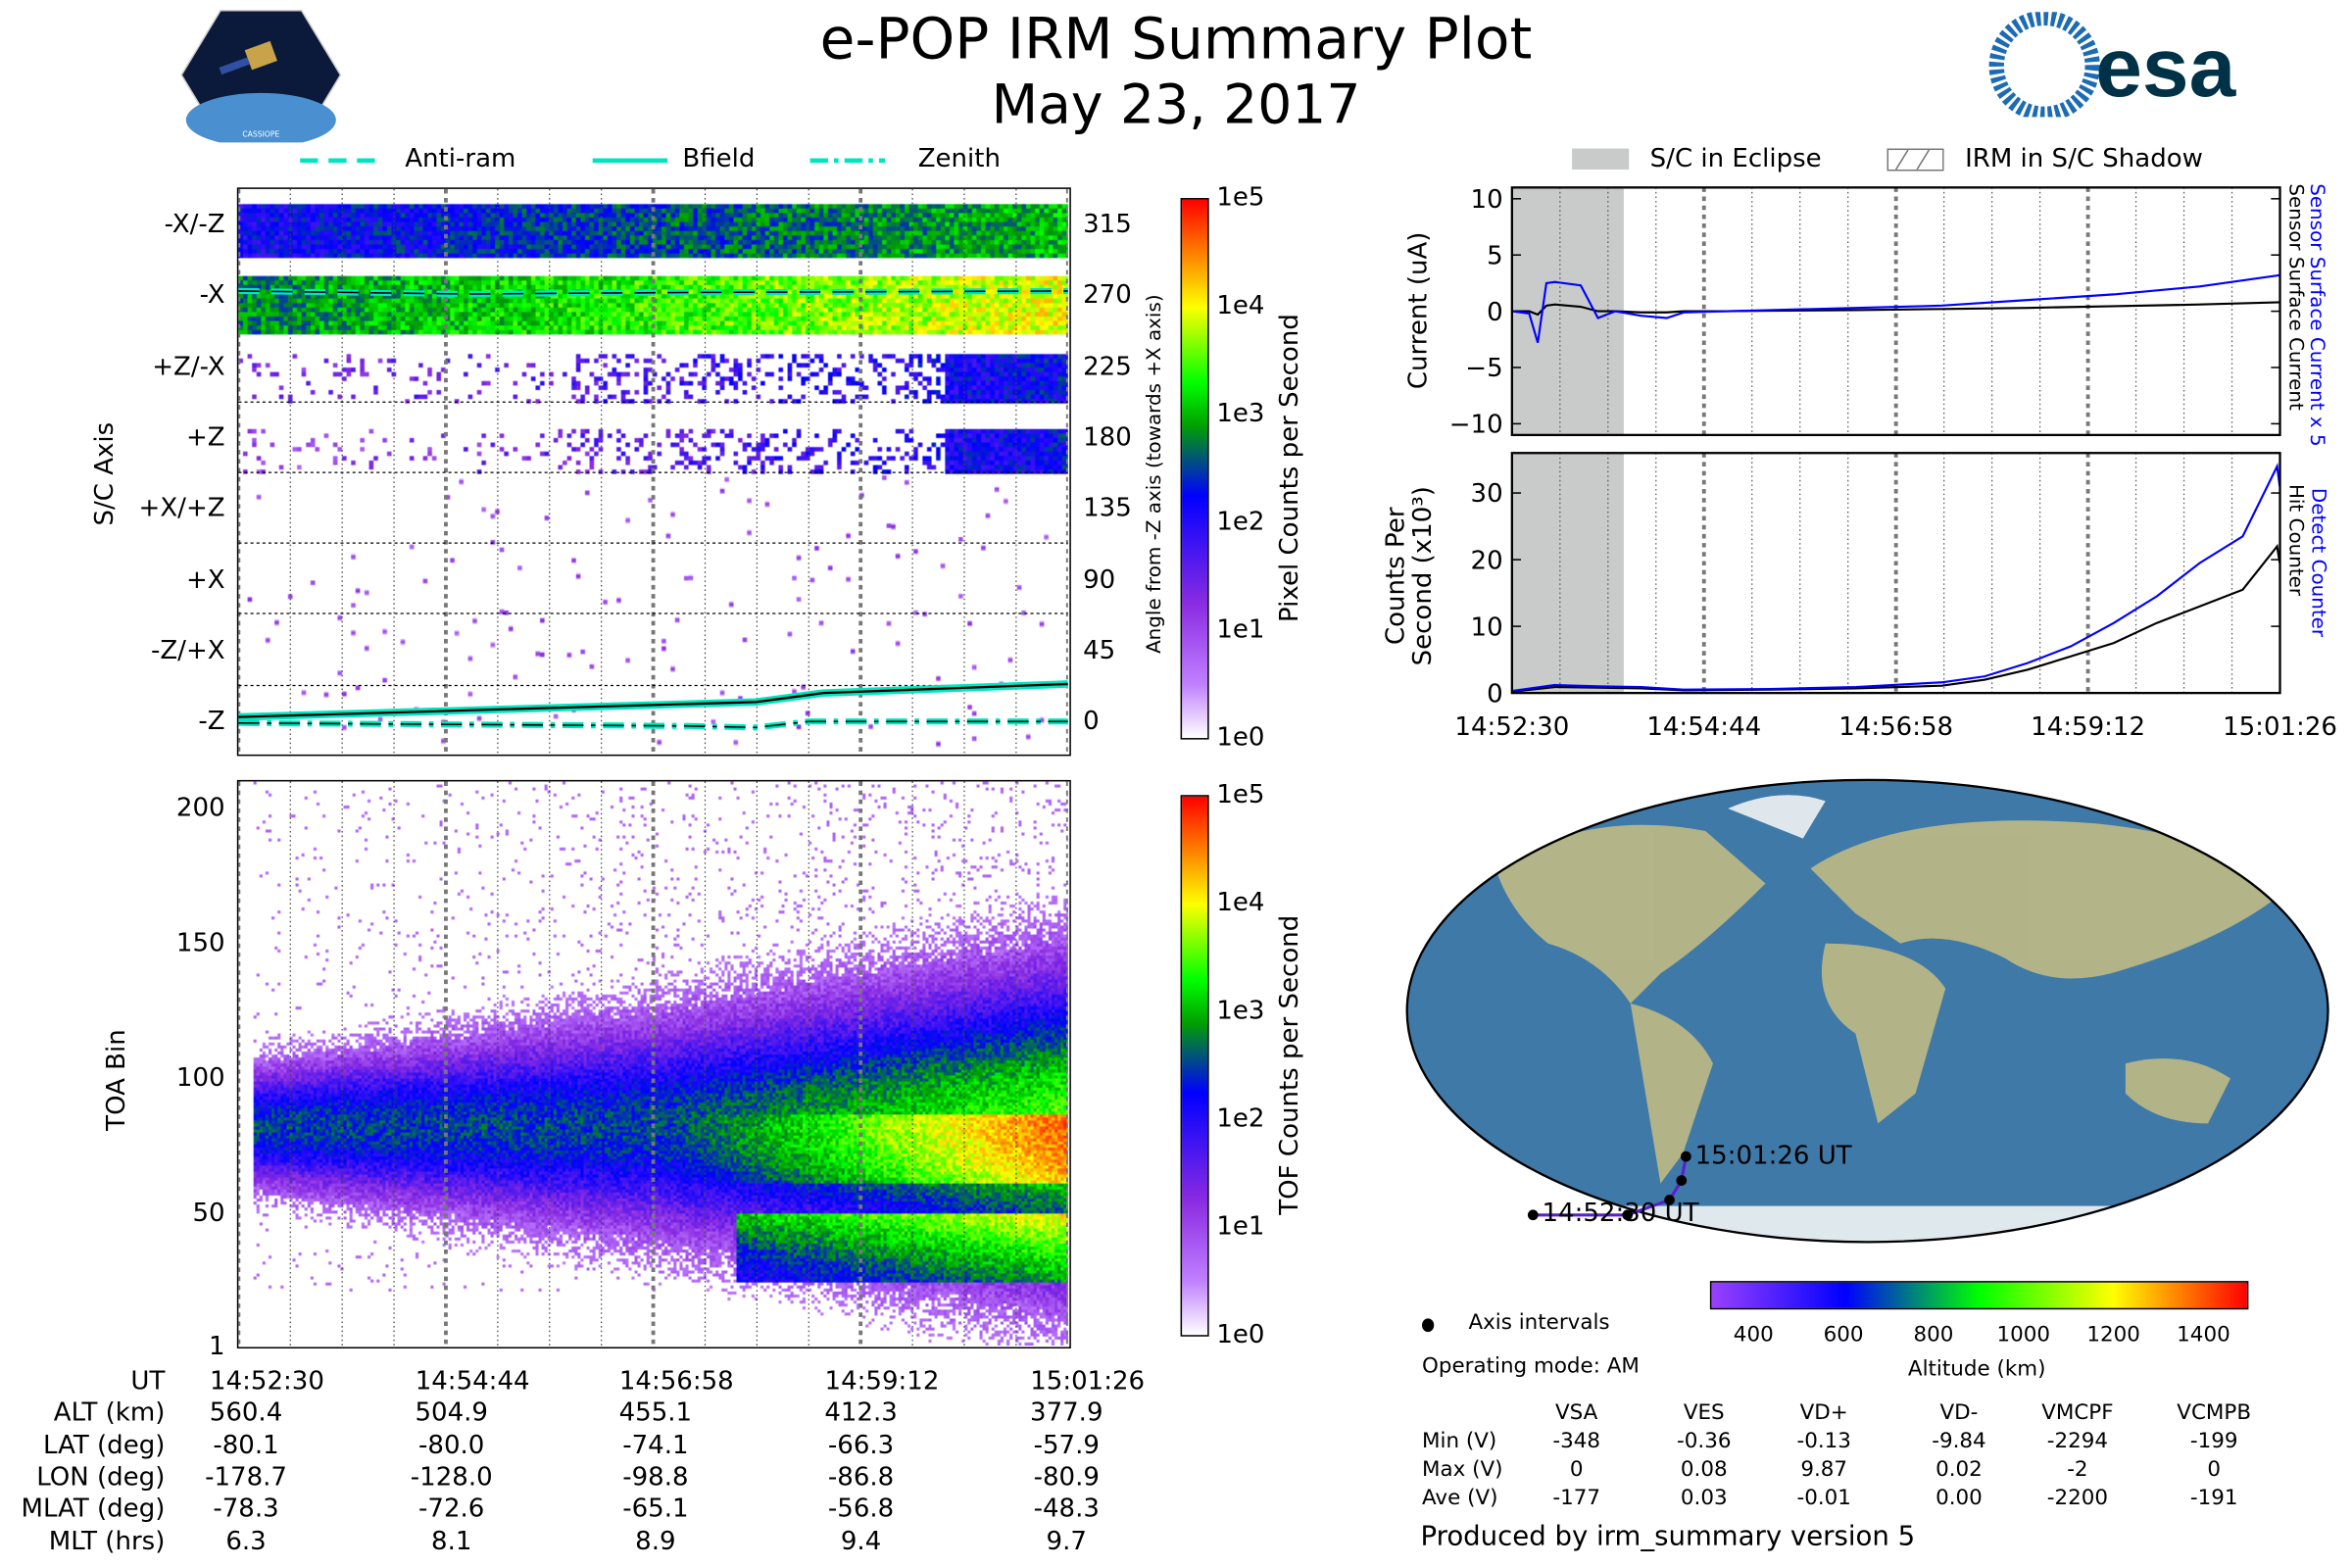 The image size is (2352, 1568). Describe the element at coordinates (1576, 1413) in the screenshot. I see `voltage-header: VSA` at that location.